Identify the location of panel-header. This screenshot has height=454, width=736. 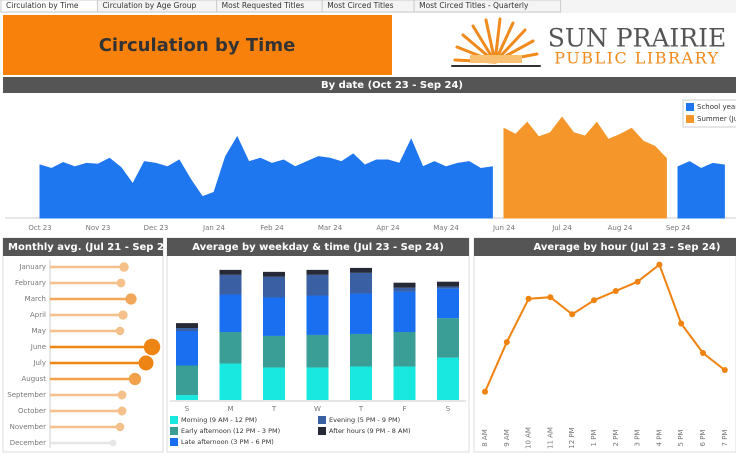
(83, 247).